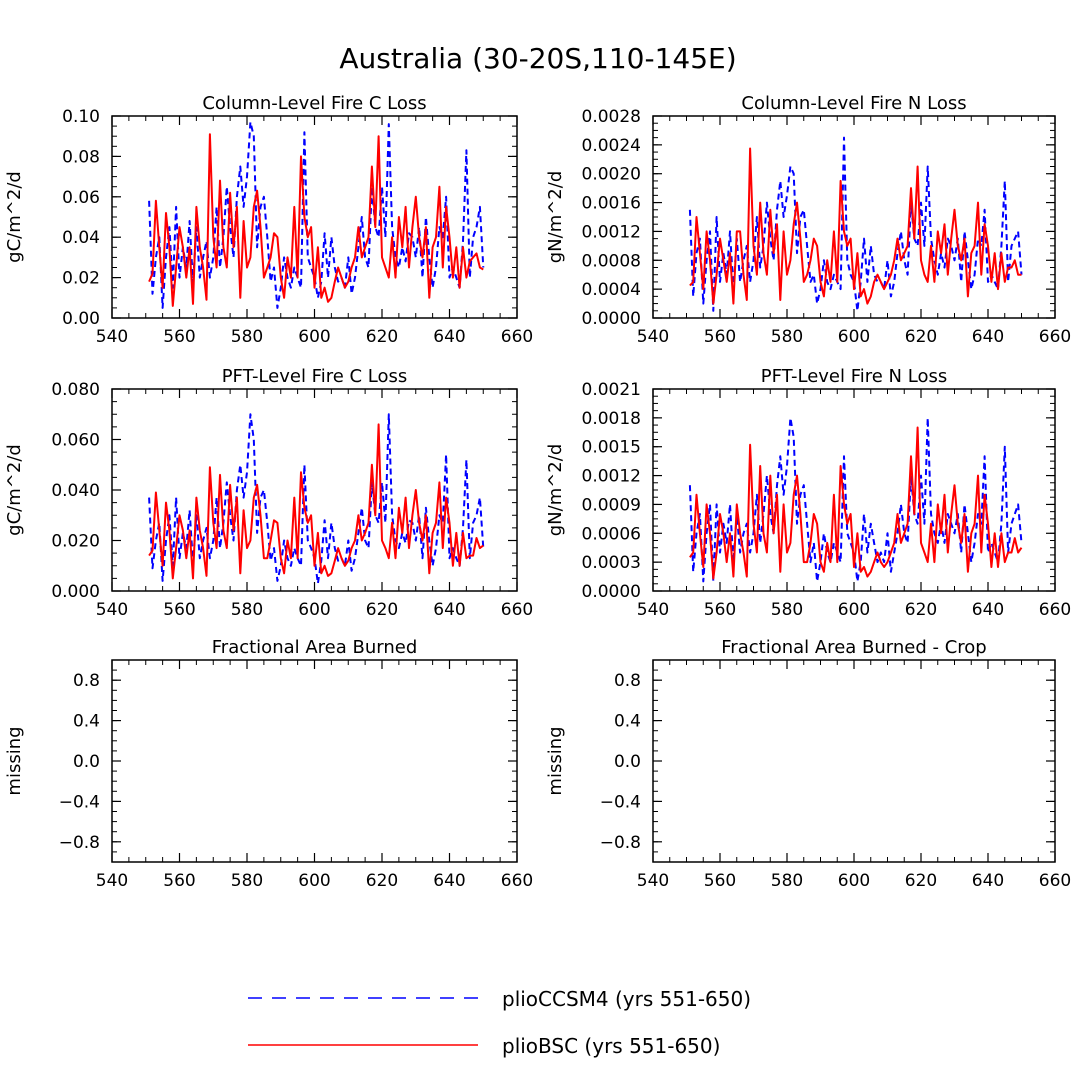  I want to click on y-tick-label: 0.0021, so click(611, 390).